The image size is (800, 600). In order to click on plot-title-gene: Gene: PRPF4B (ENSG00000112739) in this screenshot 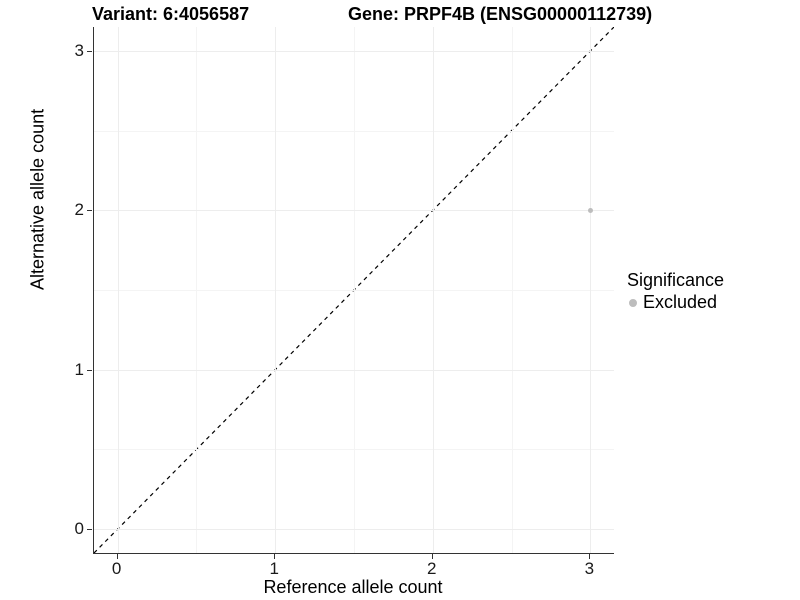, I will do `click(500, 14)`.